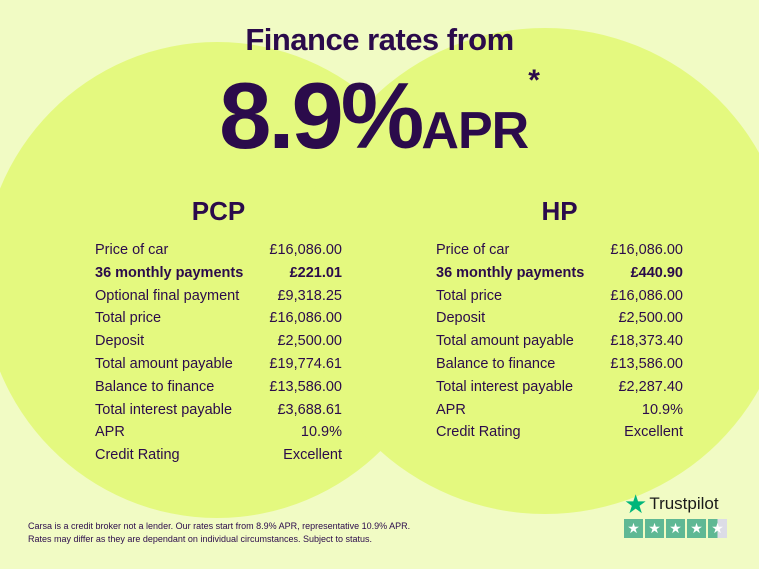 The width and height of the screenshot is (759, 569). I want to click on table-row: Optional final payment £9,318.25, so click(218, 296).